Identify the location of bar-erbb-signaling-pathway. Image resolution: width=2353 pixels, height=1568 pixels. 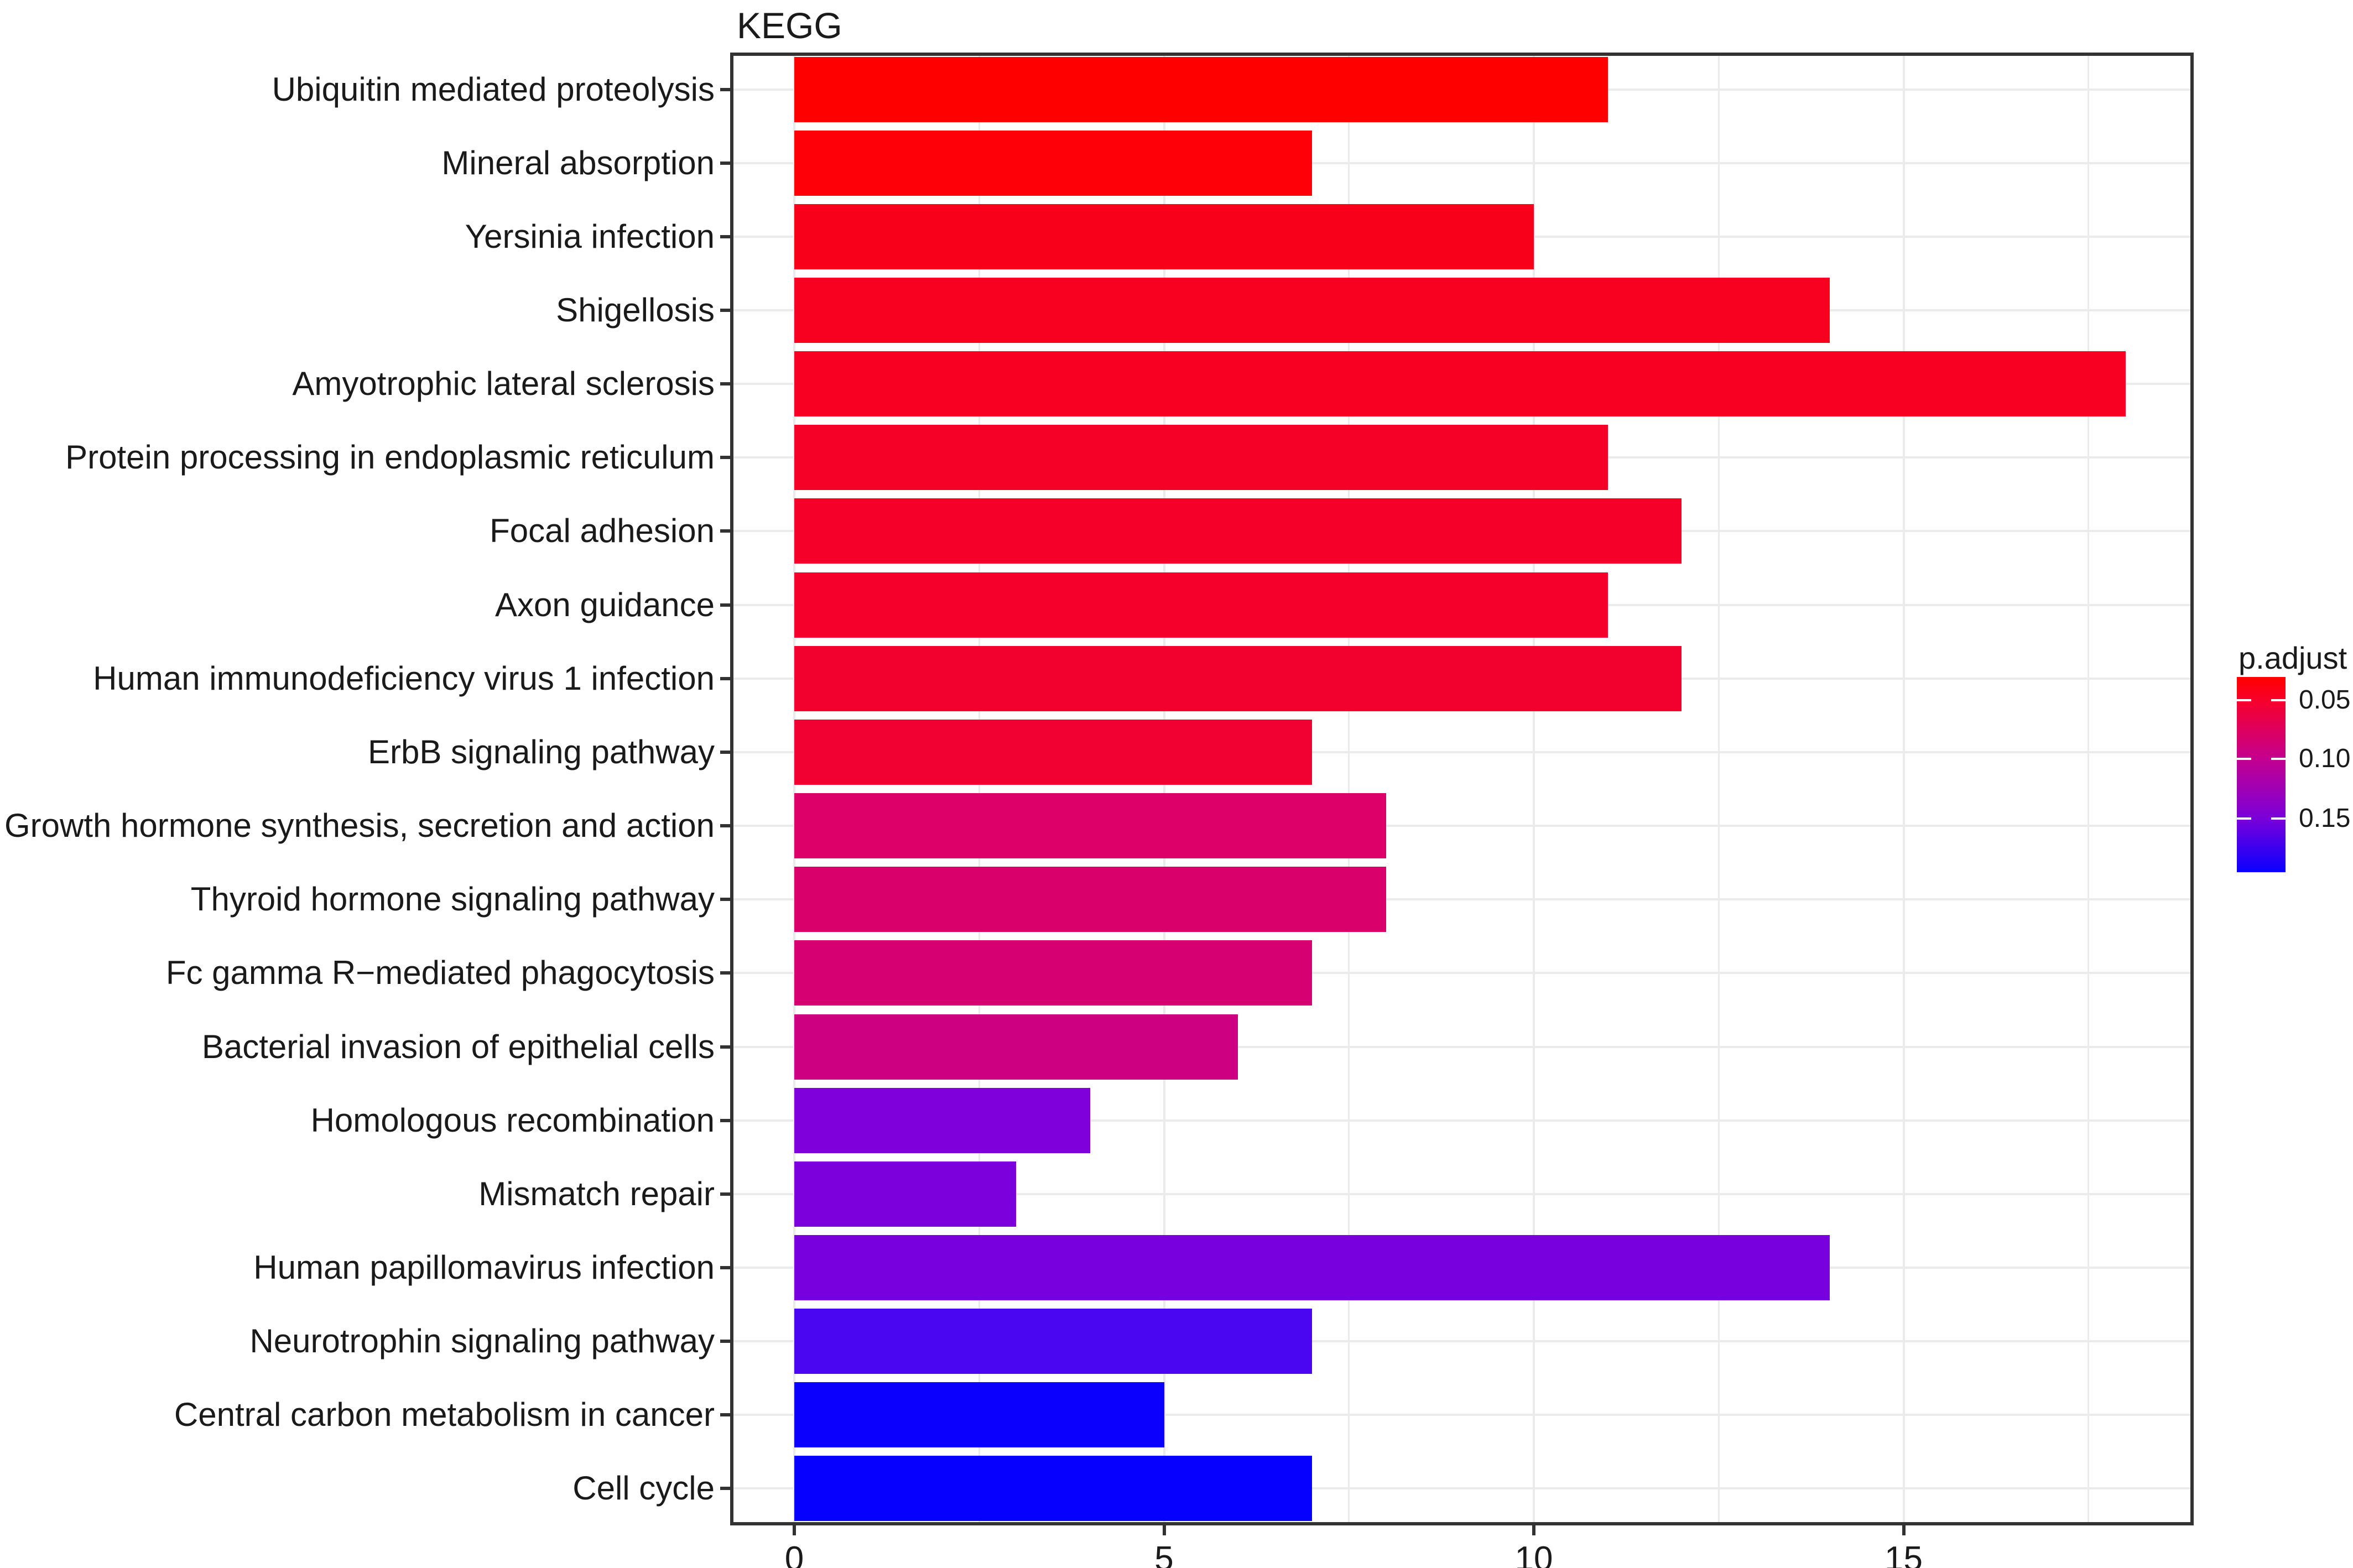
(1053, 752).